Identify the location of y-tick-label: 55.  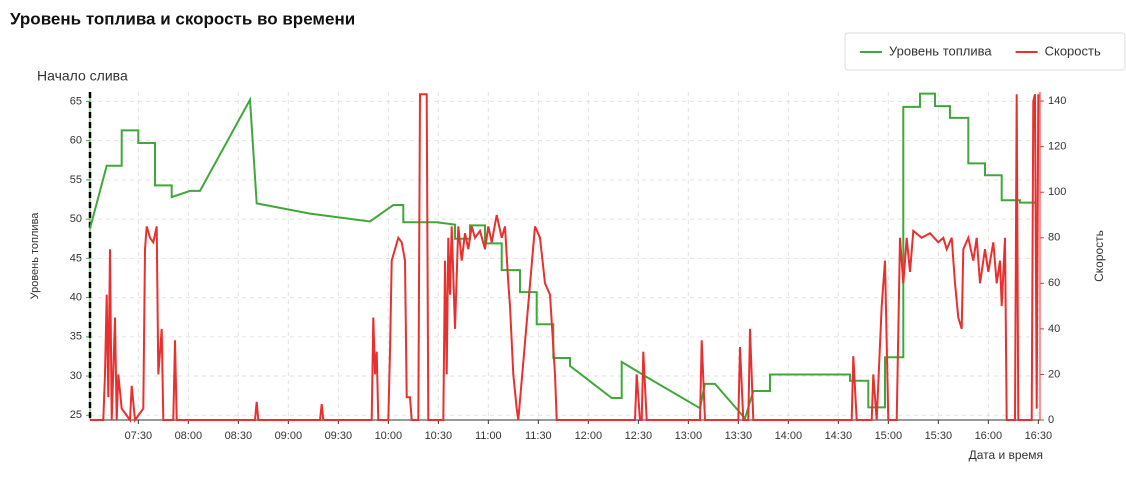
(76, 180).